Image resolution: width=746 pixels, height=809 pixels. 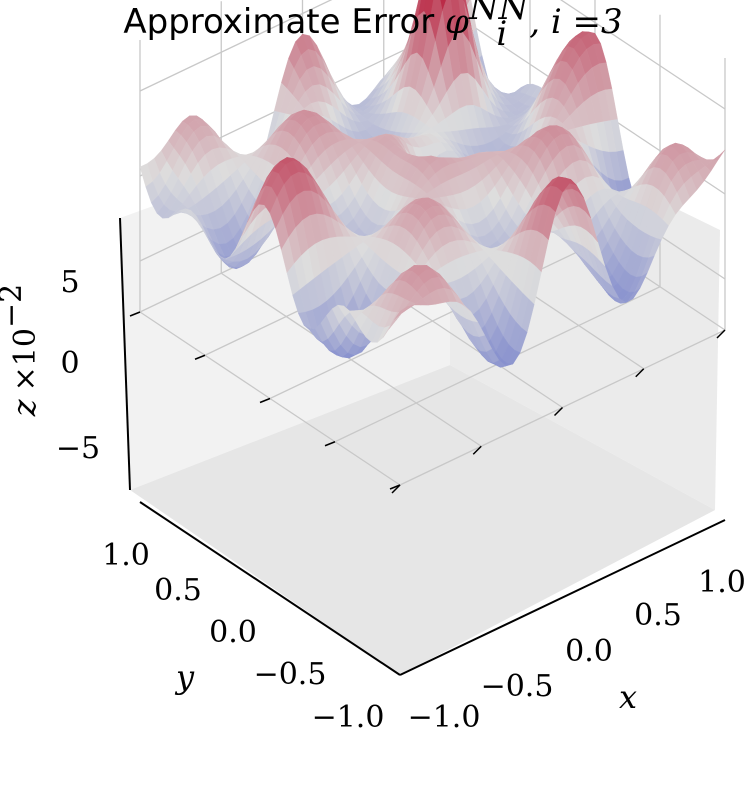 What do you see at coordinates (290, 674) in the screenshot?
I see `y-tick-label: −0.5` at bounding box center [290, 674].